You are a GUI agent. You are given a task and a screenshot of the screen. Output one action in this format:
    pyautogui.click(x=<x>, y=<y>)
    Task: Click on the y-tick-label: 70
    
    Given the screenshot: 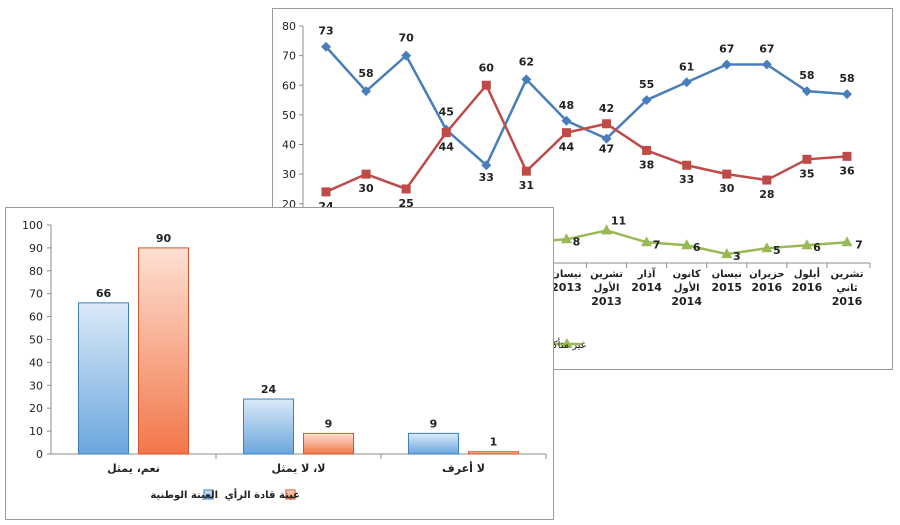 What is the action you would take?
    pyautogui.click(x=289, y=56)
    